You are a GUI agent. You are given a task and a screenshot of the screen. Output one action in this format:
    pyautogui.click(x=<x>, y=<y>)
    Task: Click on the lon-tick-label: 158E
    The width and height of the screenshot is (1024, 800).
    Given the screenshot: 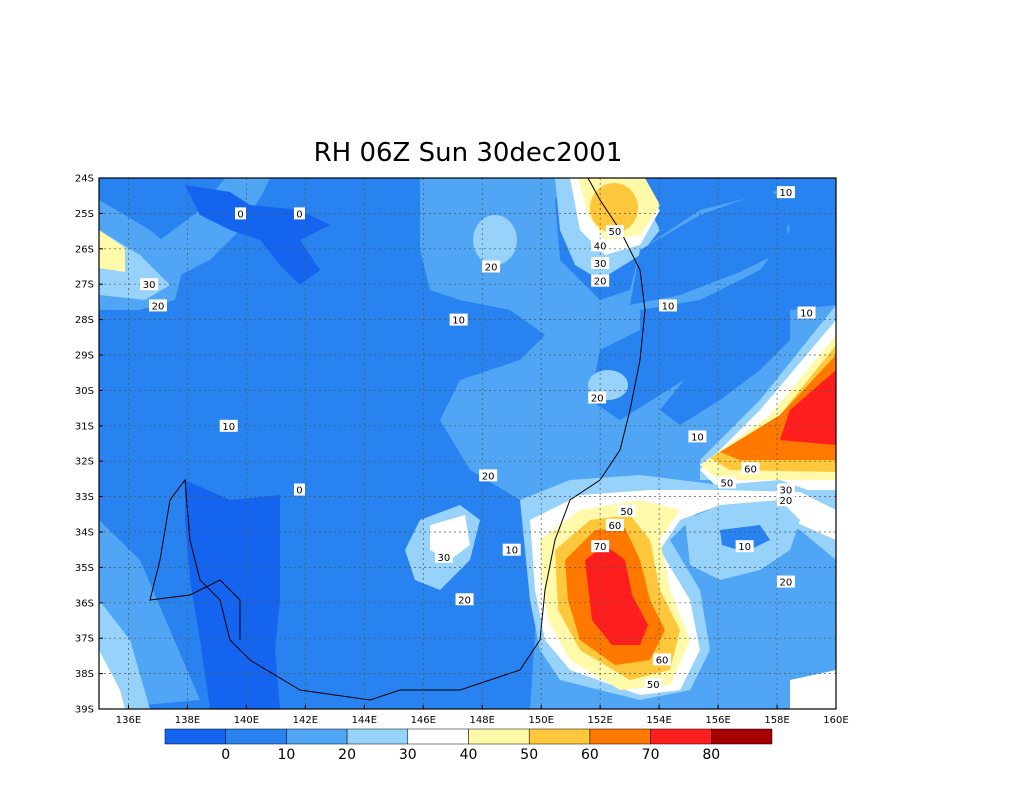 What is the action you would take?
    pyautogui.click(x=776, y=720)
    